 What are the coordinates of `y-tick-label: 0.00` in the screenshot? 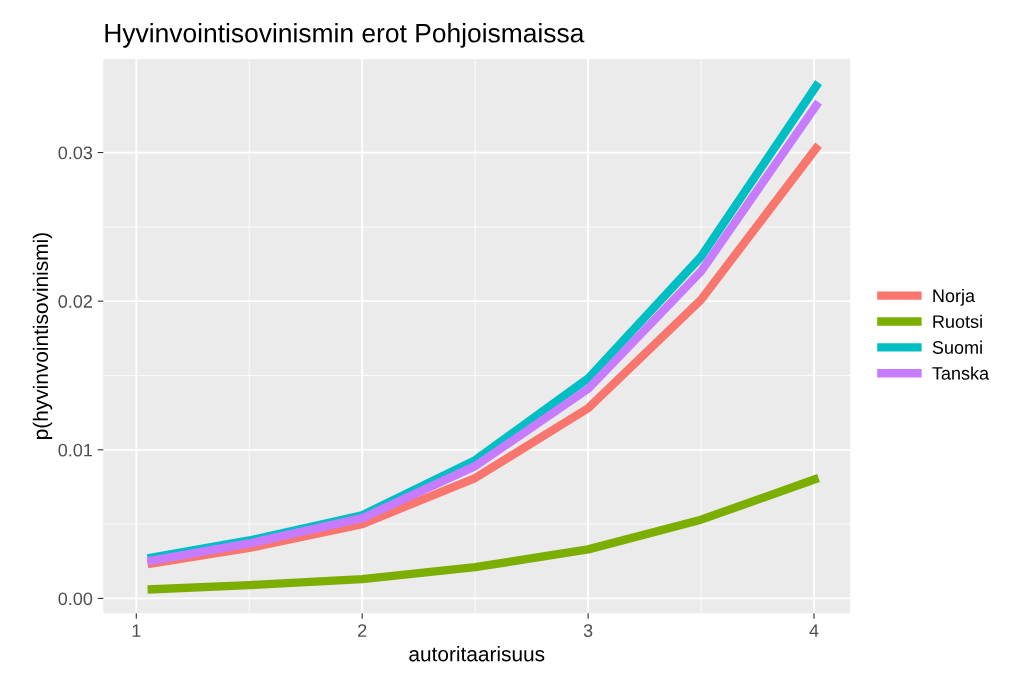 It's located at (75, 599).